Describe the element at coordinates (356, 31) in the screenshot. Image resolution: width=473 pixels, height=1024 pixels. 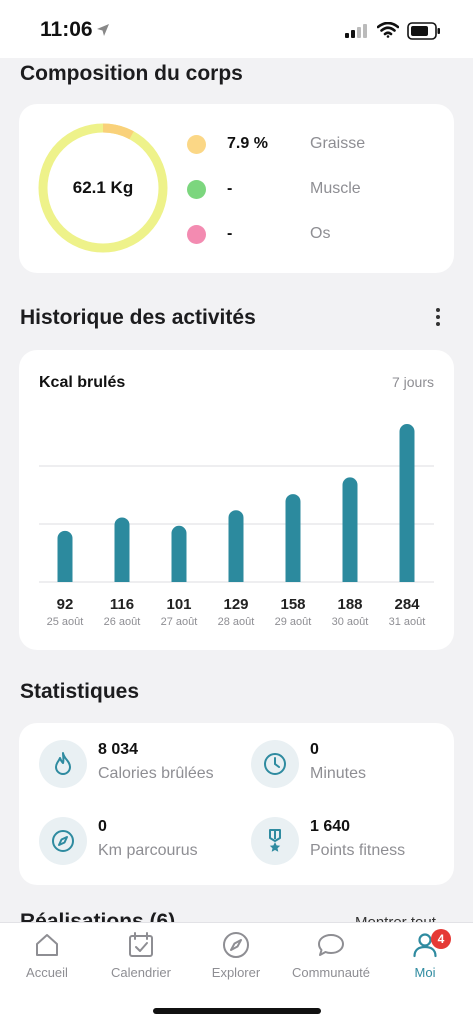
I see `cellular-signal-icon` at that location.